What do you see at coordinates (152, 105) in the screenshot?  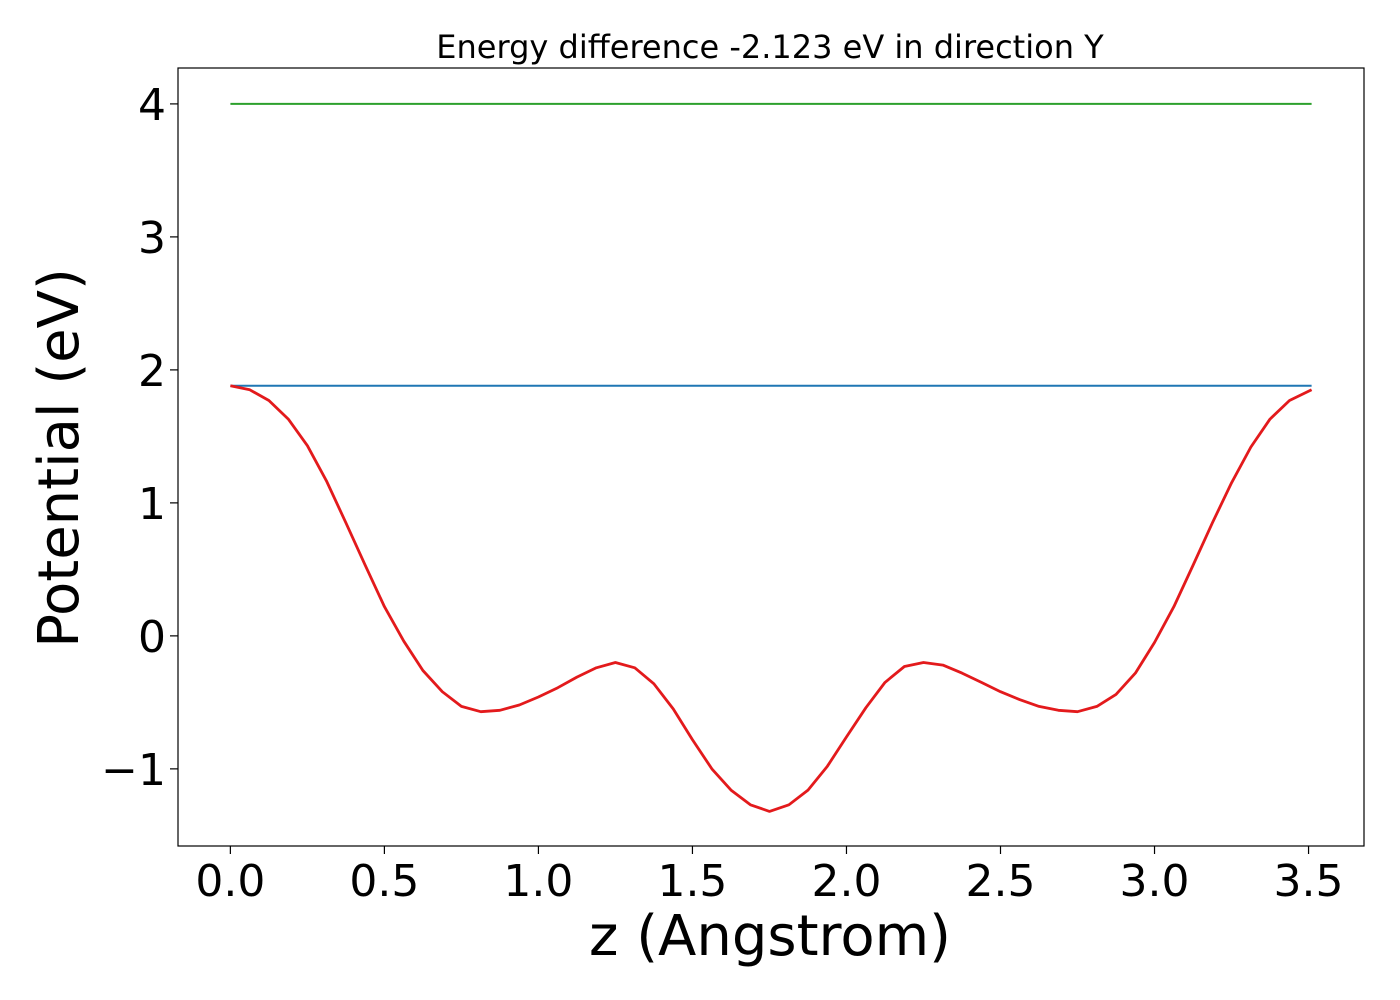 I see `y-tick-label: 4` at bounding box center [152, 105].